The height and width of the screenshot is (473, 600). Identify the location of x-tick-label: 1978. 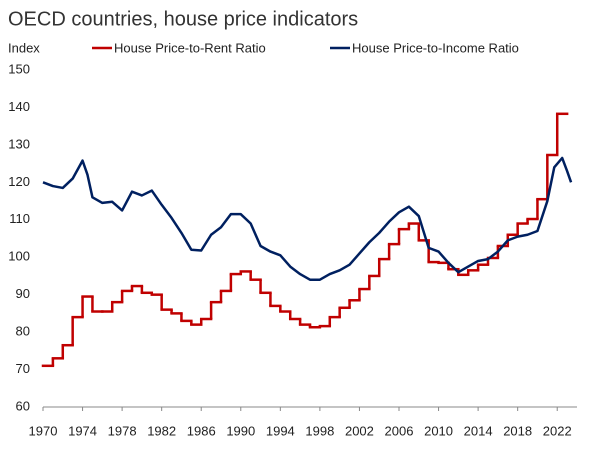
(122, 430).